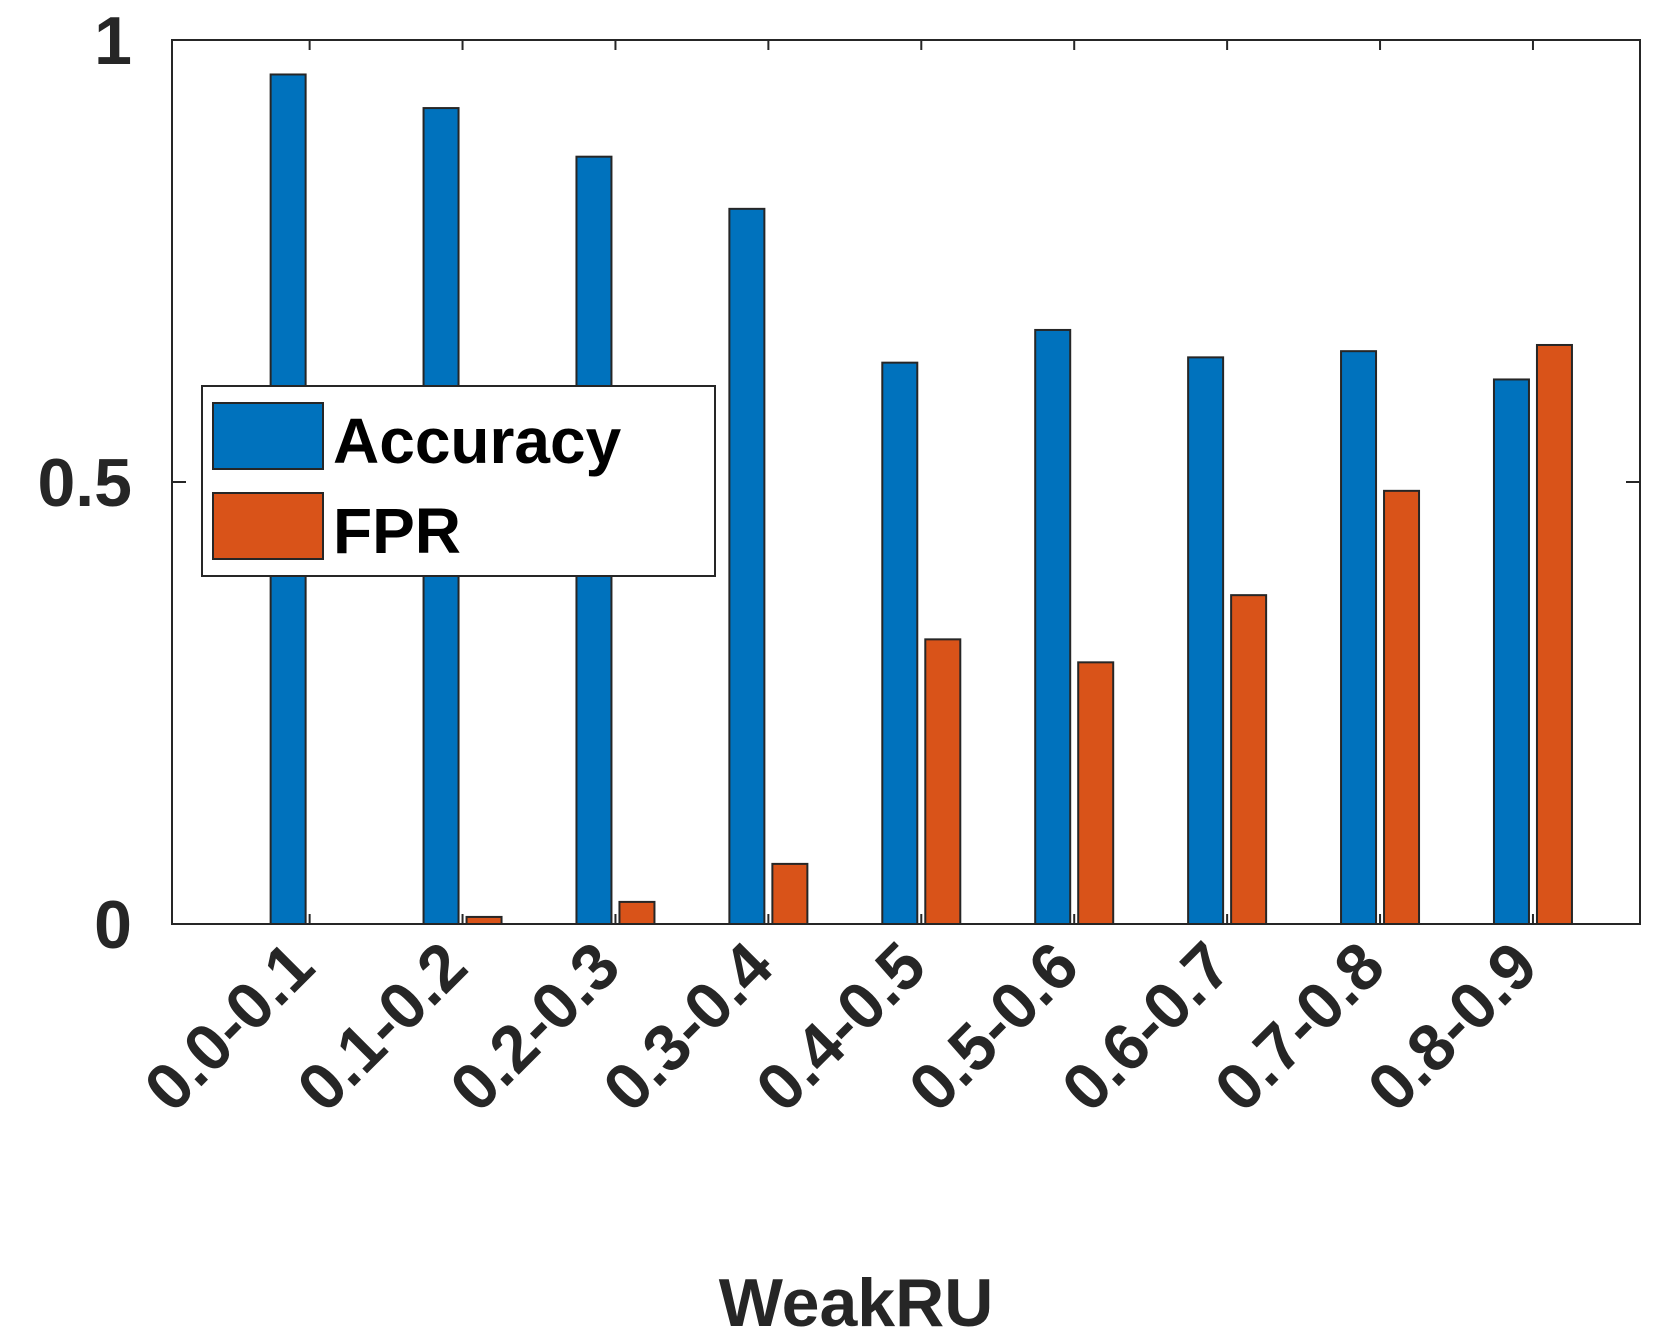 The image size is (1660, 1336). Describe the element at coordinates (1554, 634) in the screenshot. I see `bar-fpr-0.8-0.9` at that location.